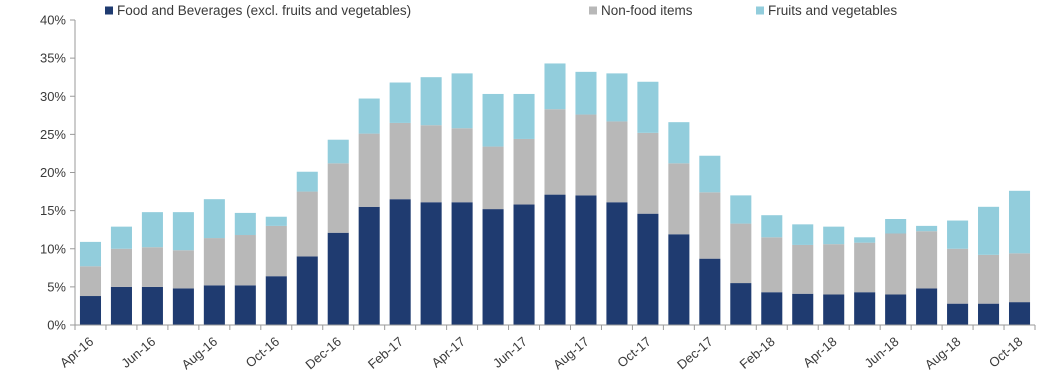 The image size is (1050, 383). I want to click on y-tick-label: 35%, so click(53, 58).